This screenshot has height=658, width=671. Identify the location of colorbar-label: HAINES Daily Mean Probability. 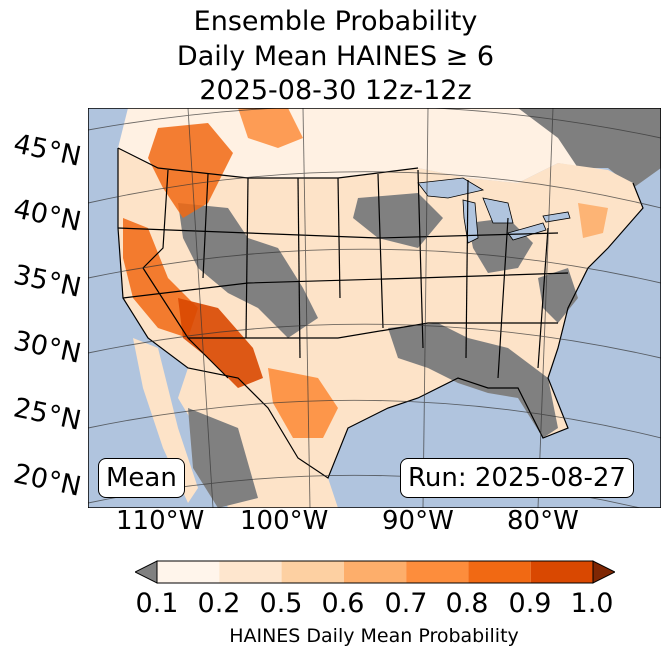
(374, 636).